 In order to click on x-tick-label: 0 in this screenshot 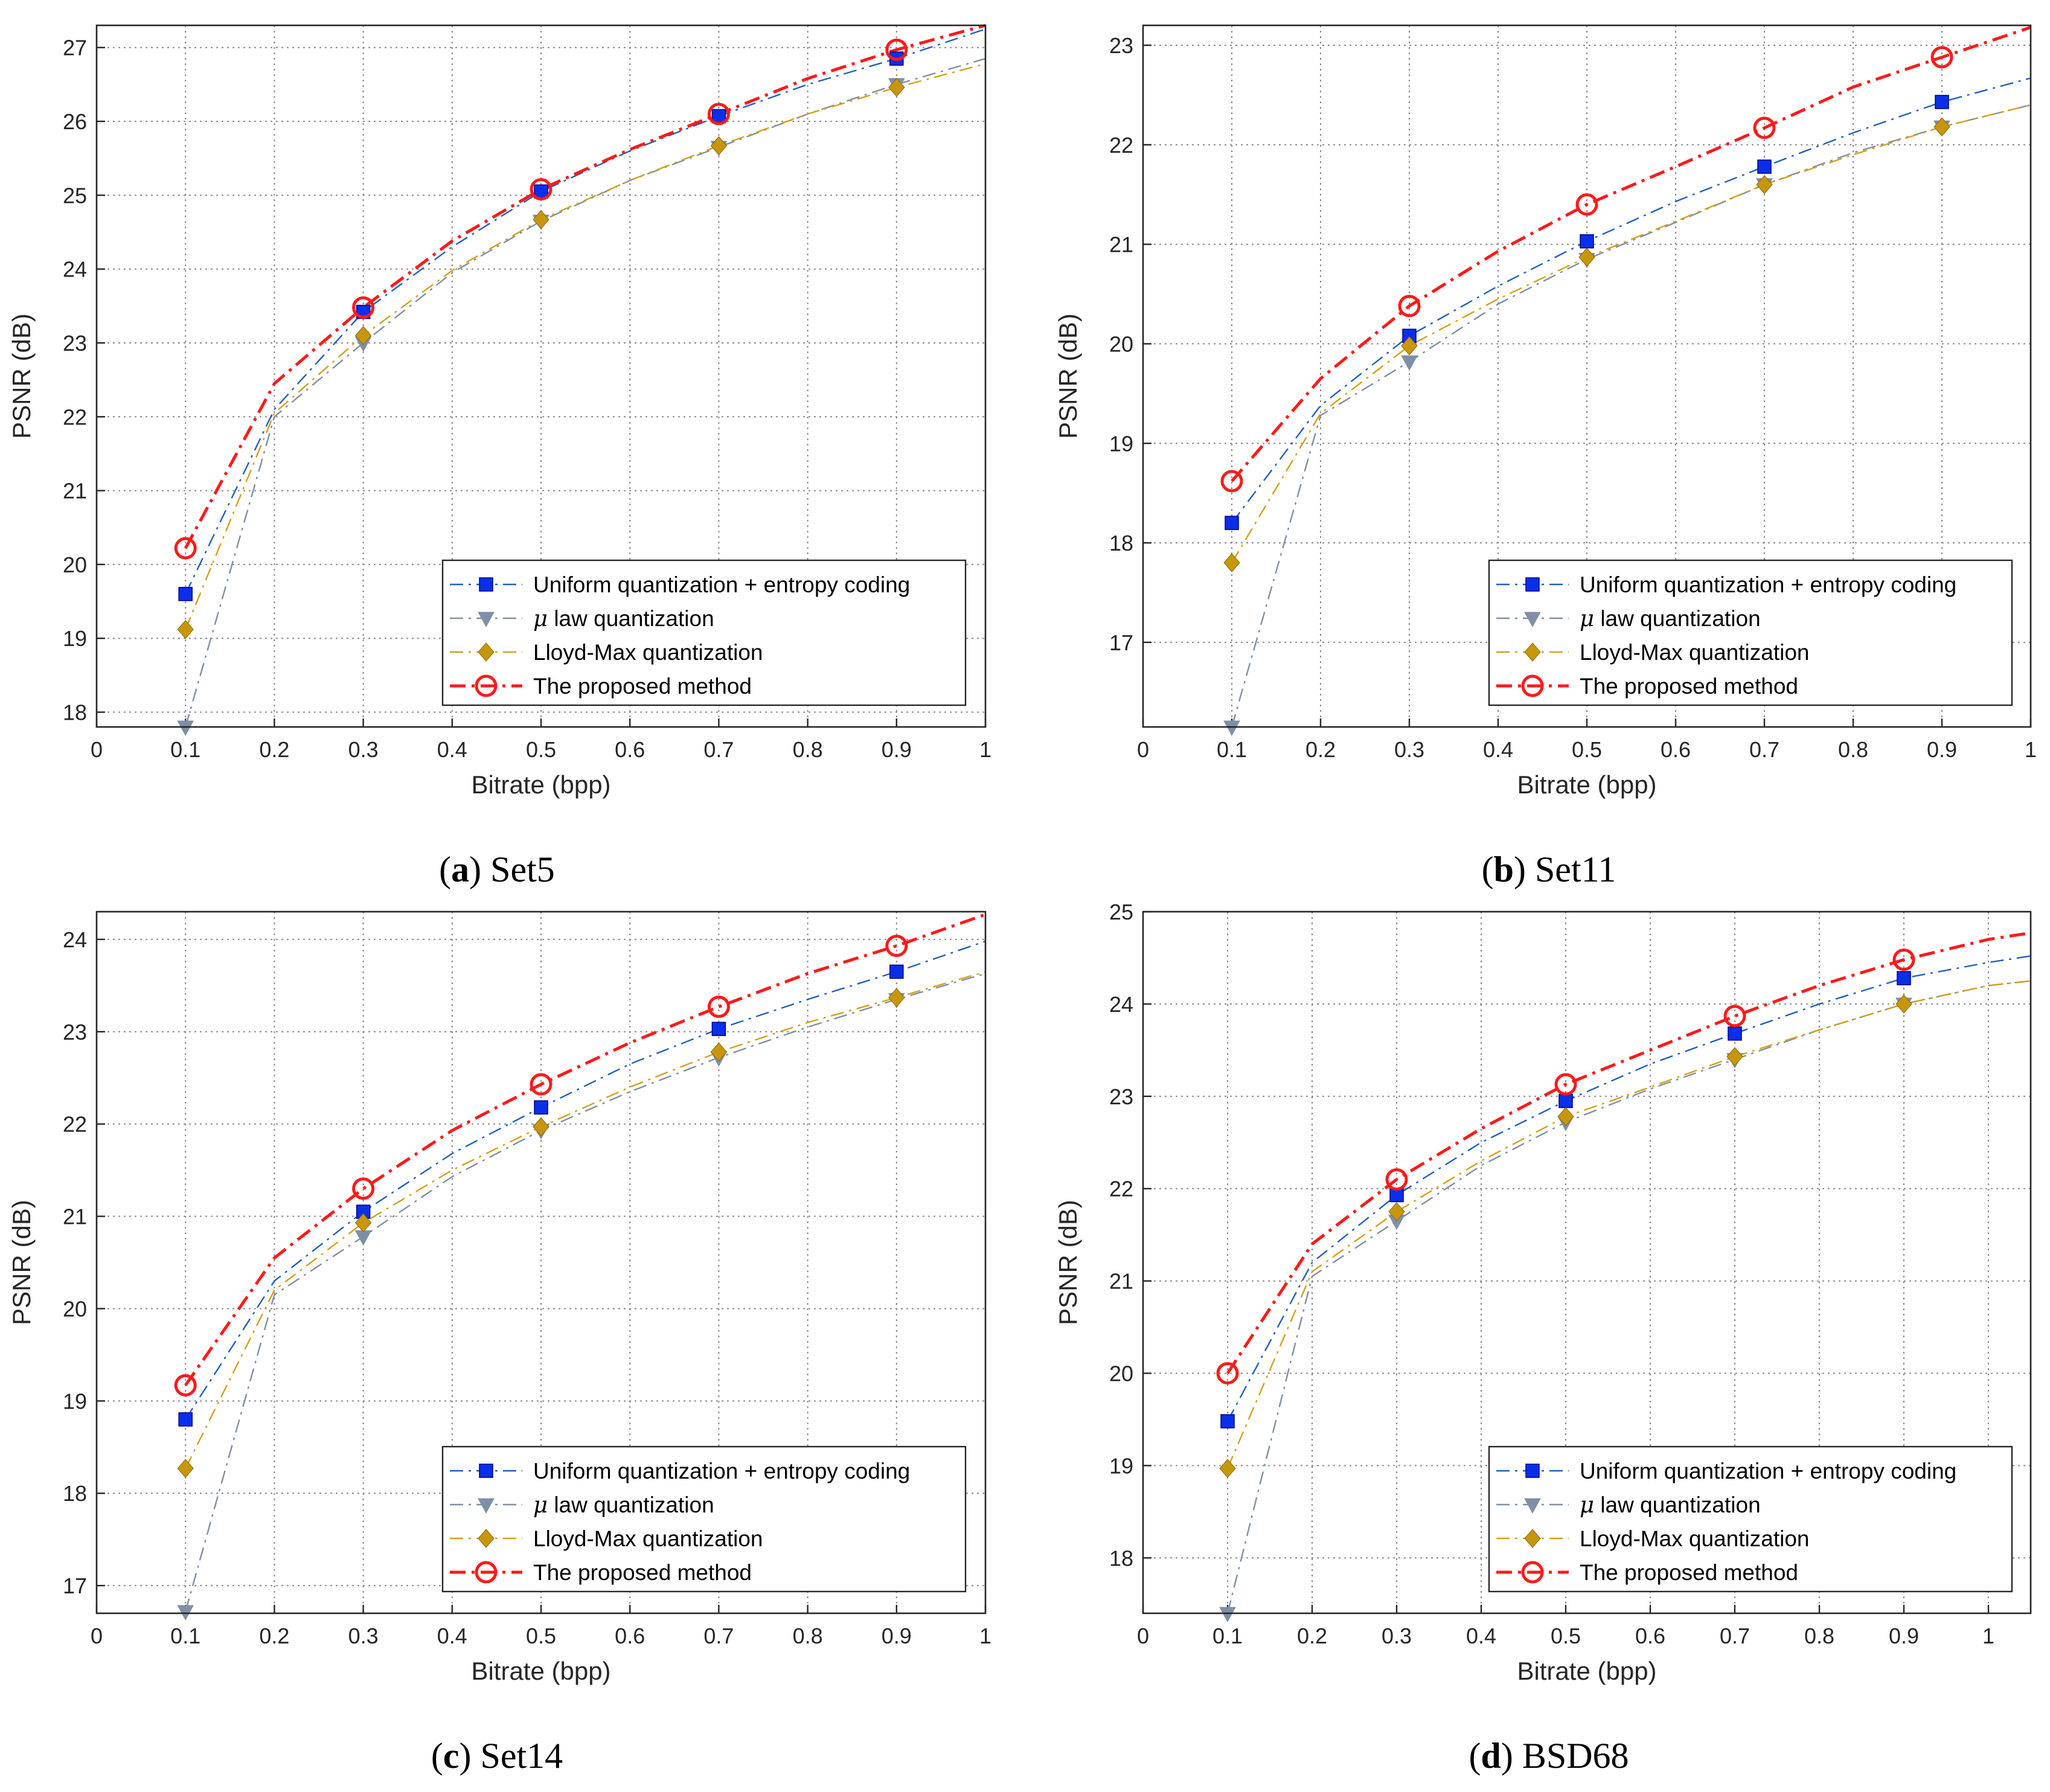, I will do `click(1143, 749)`.